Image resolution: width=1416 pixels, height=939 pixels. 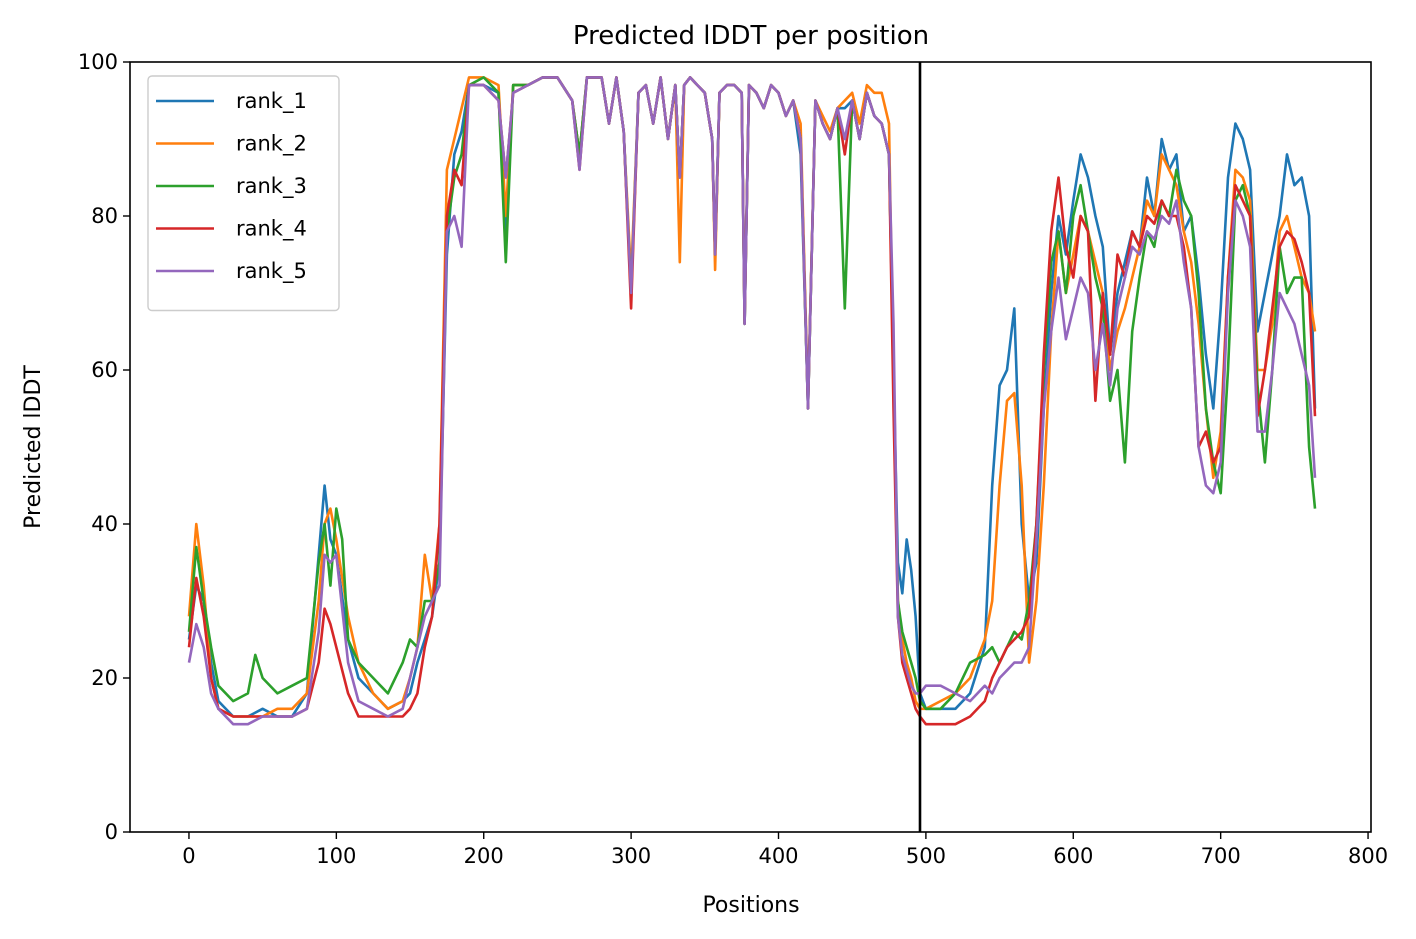 What do you see at coordinates (778, 856) in the screenshot?
I see `x-tick-label: 400` at bounding box center [778, 856].